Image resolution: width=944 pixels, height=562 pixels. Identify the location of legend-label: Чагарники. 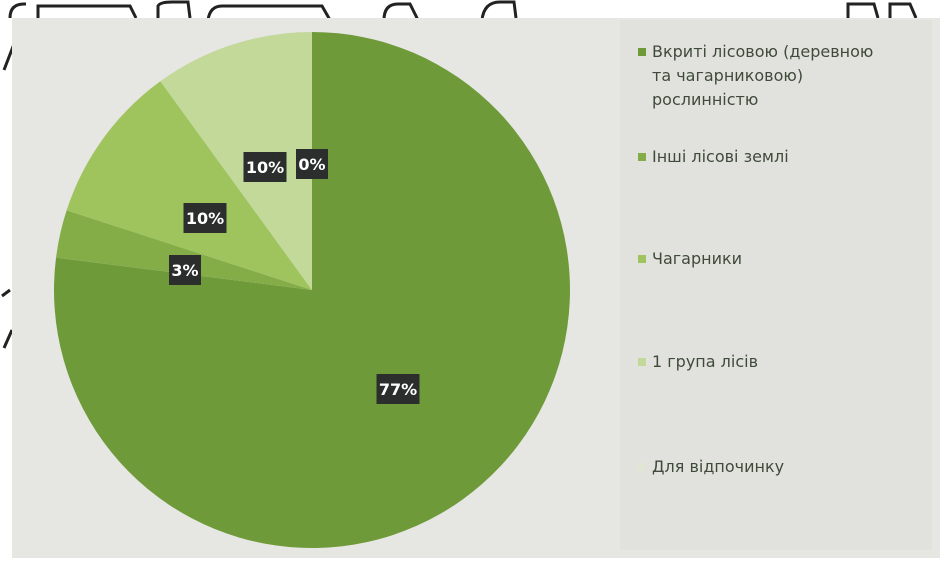
(697, 258).